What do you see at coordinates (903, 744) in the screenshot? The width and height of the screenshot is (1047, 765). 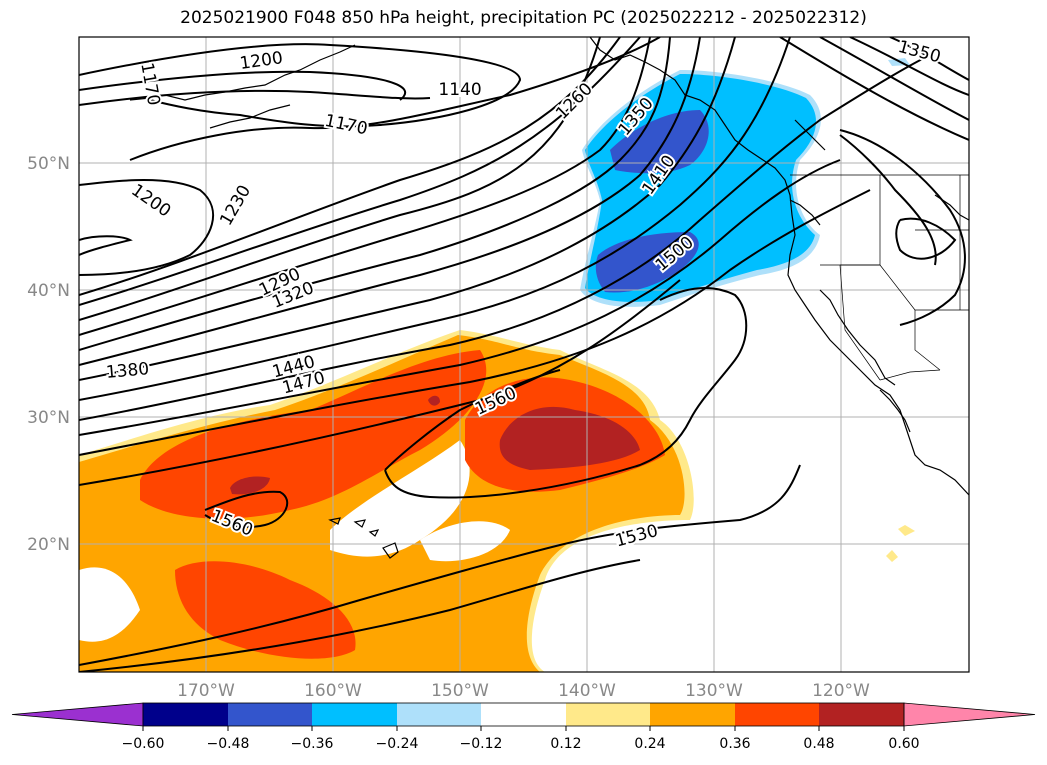 I see `colorbar-label: 0.60` at bounding box center [903, 744].